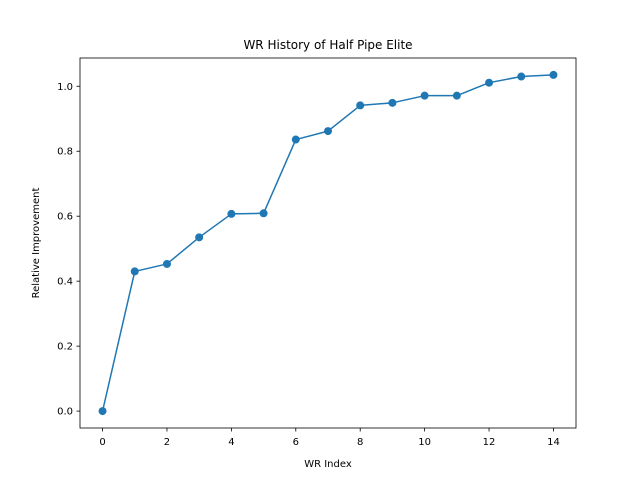 The height and width of the screenshot is (480, 640). Describe the element at coordinates (102, 442) in the screenshot. I see `x-tick-label: 0` at that location.